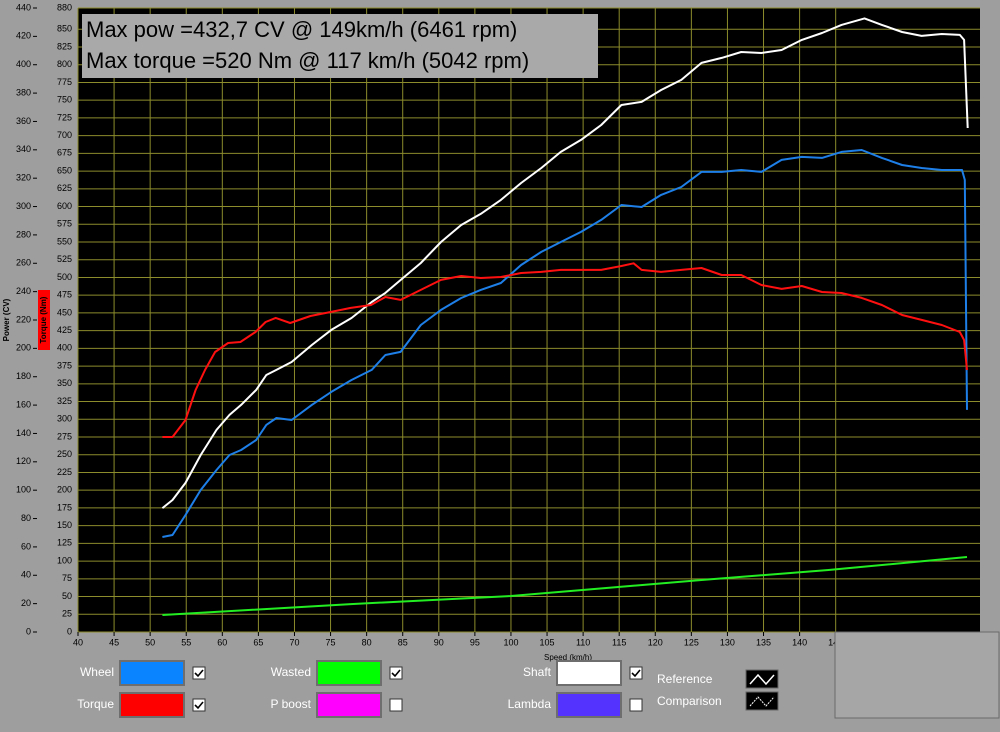  I want to click on y2-tick-label: 425, so click(64, 330).